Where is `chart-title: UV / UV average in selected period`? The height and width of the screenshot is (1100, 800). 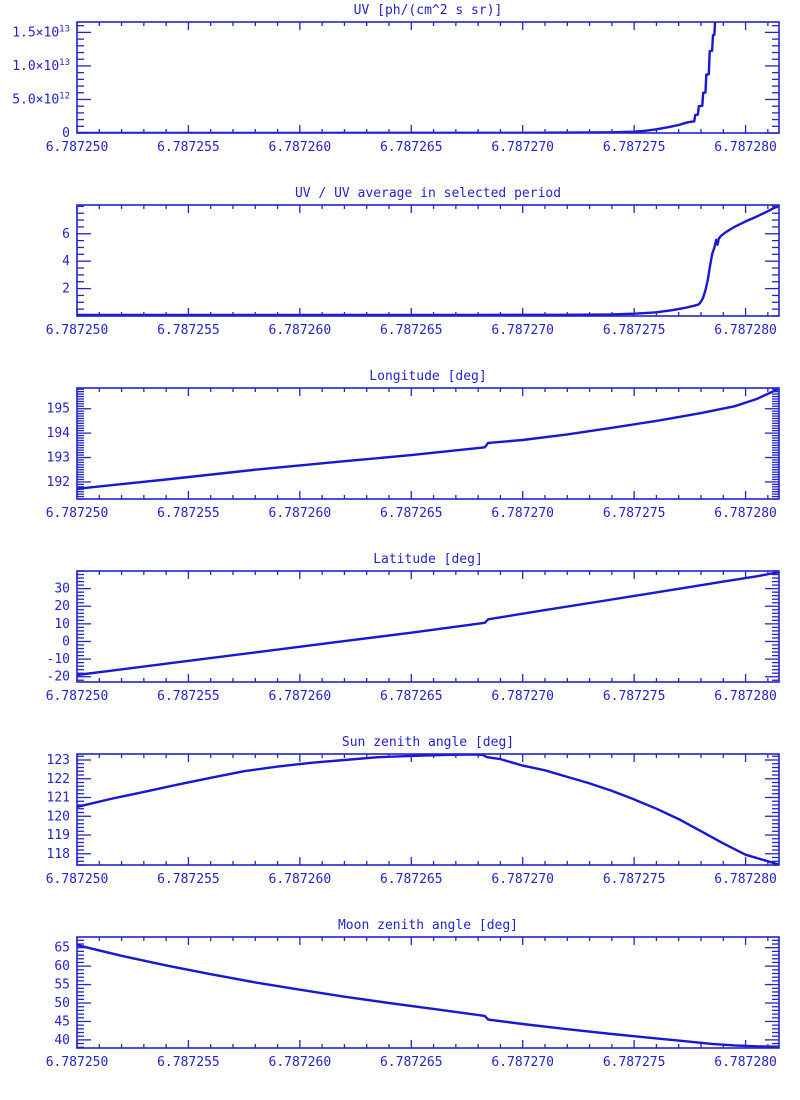
chart-title: UV / UV average in selected period is located at coordinates (428, 193).